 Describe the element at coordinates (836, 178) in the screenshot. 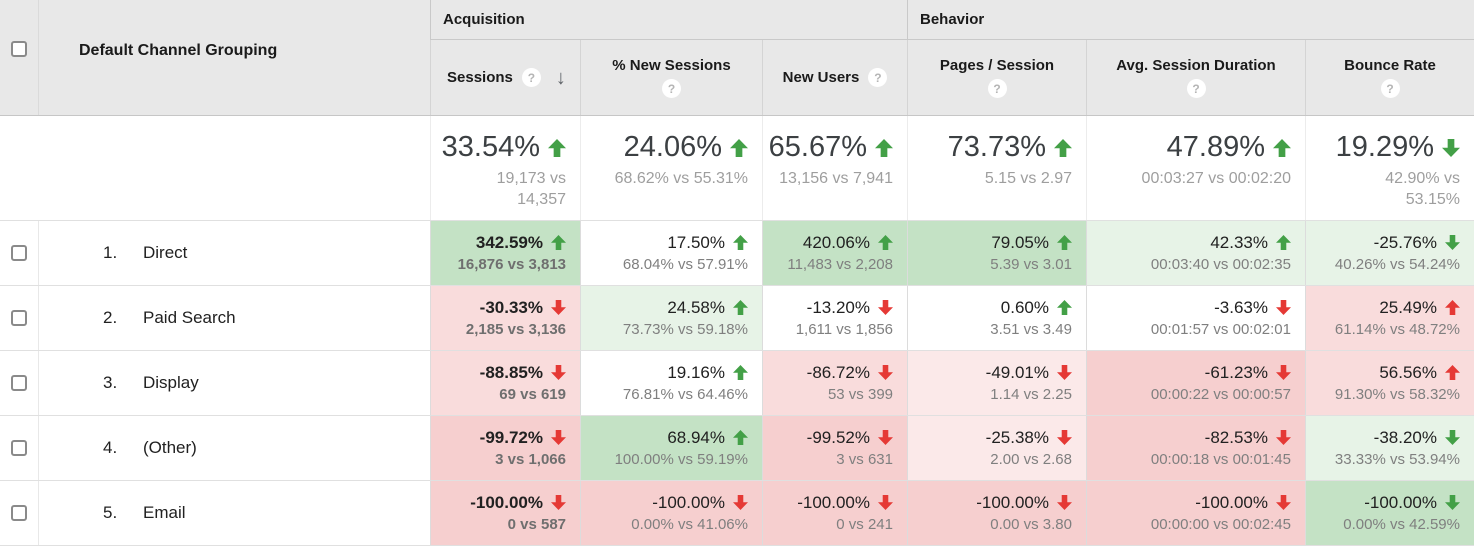

I see `summary-comparison-value: 13,156 vs 7,941` at that location.